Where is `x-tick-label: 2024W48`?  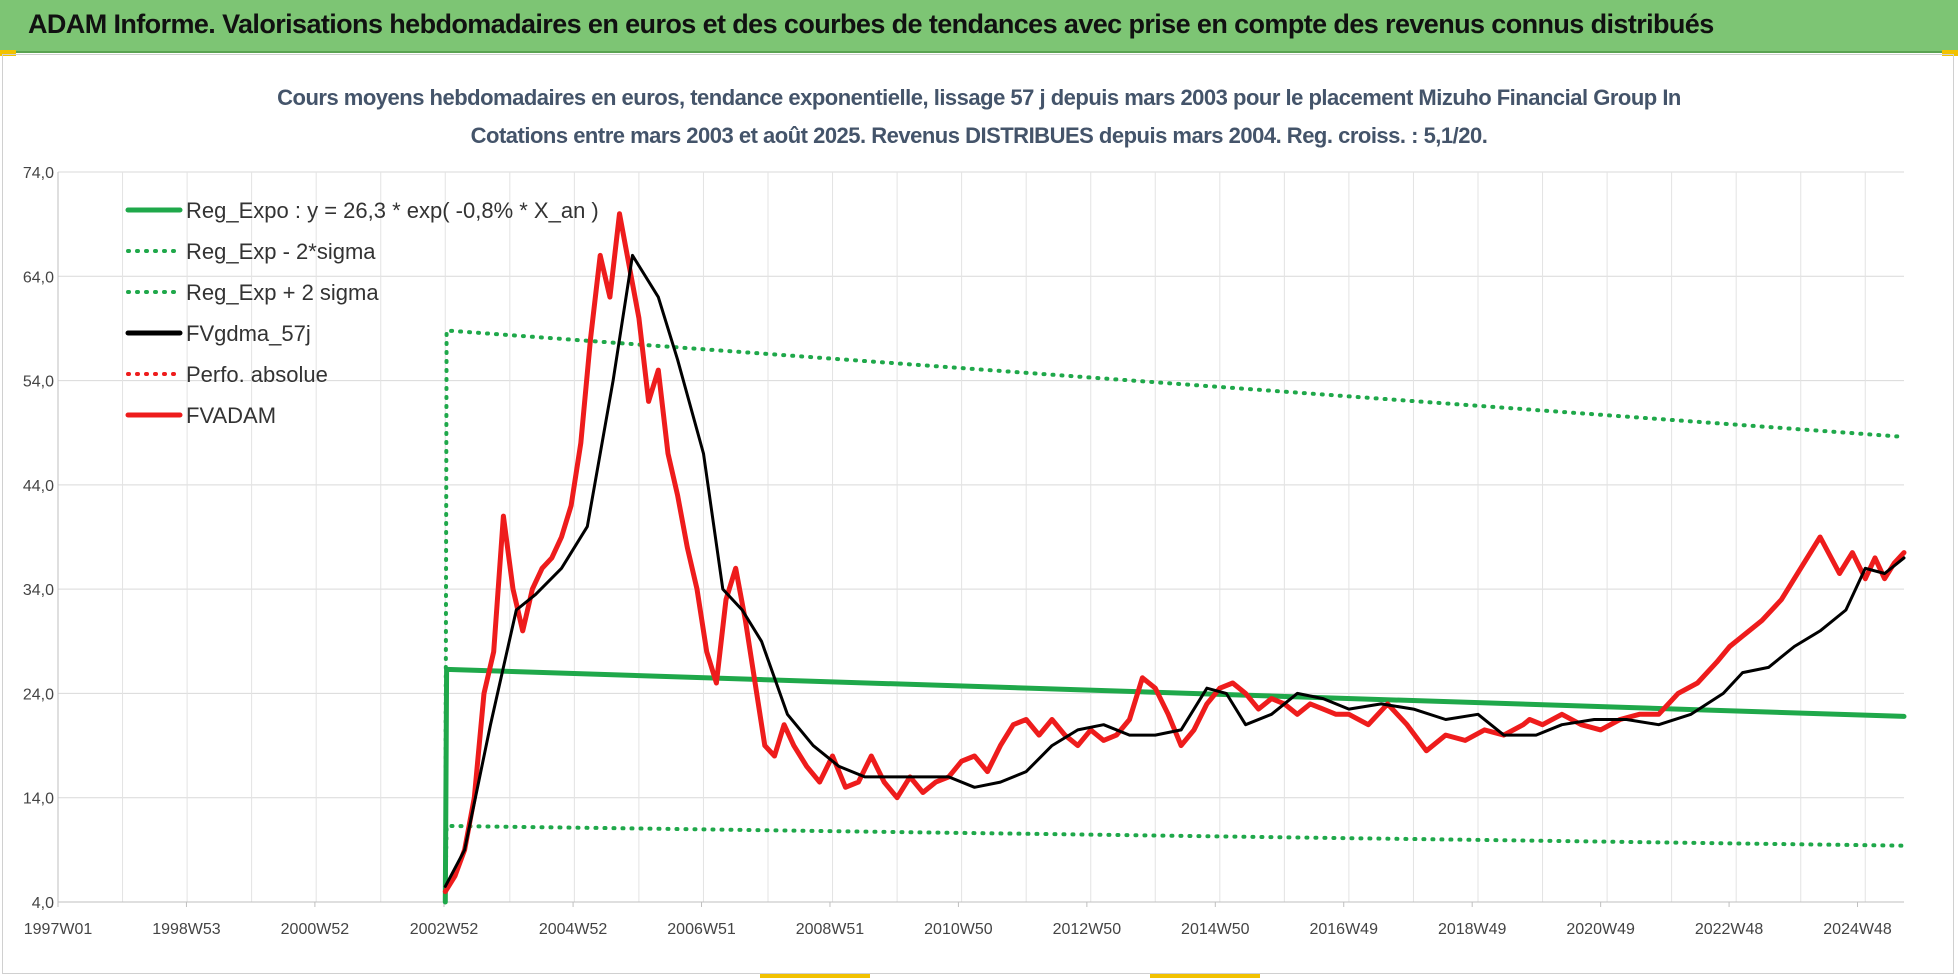
x-tick-label: 2024W48 is located at coordinates (1857, 929).